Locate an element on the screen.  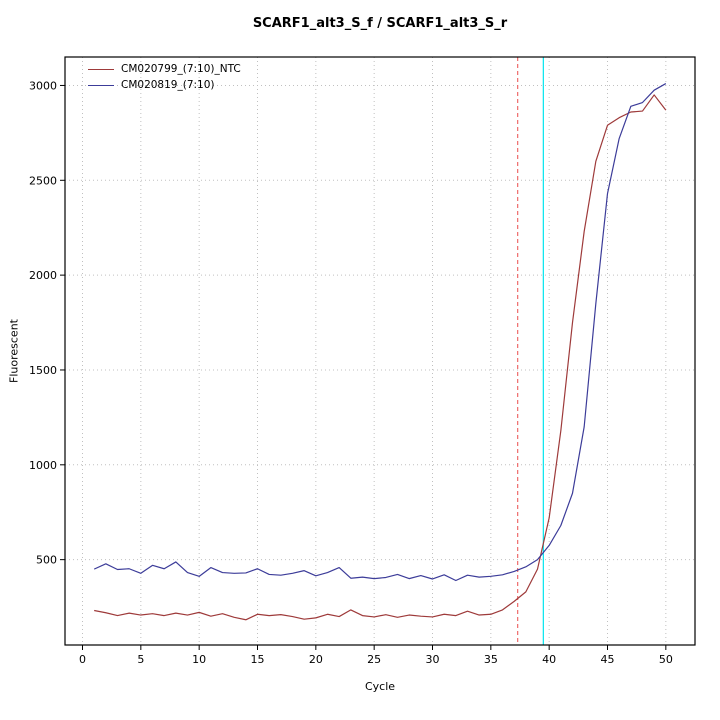
chart-title: SCARF1_alt3_S_f / SCARF1_alt3_S_r is located at coordinates (380, 23).